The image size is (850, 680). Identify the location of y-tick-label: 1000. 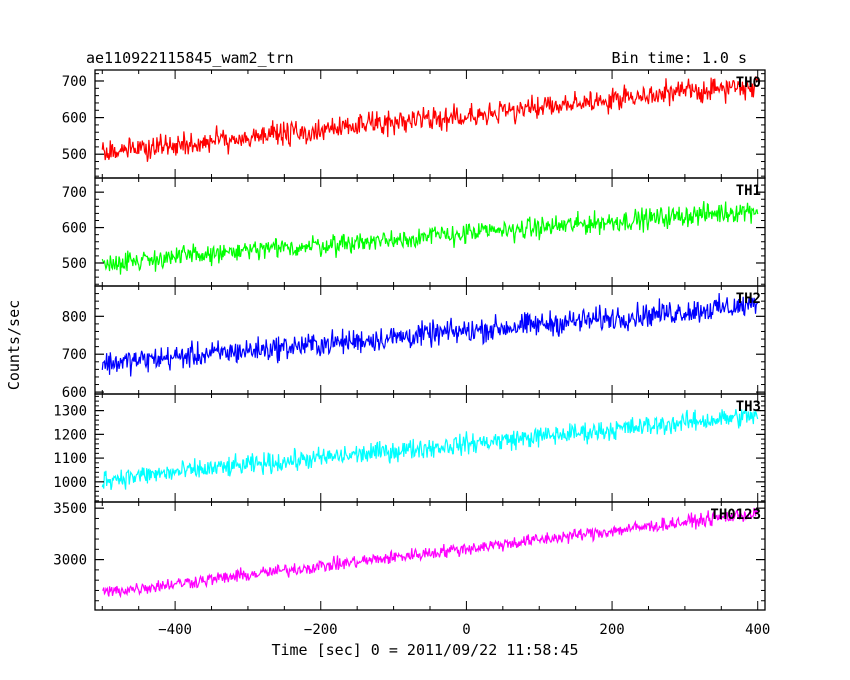
(70, 483).